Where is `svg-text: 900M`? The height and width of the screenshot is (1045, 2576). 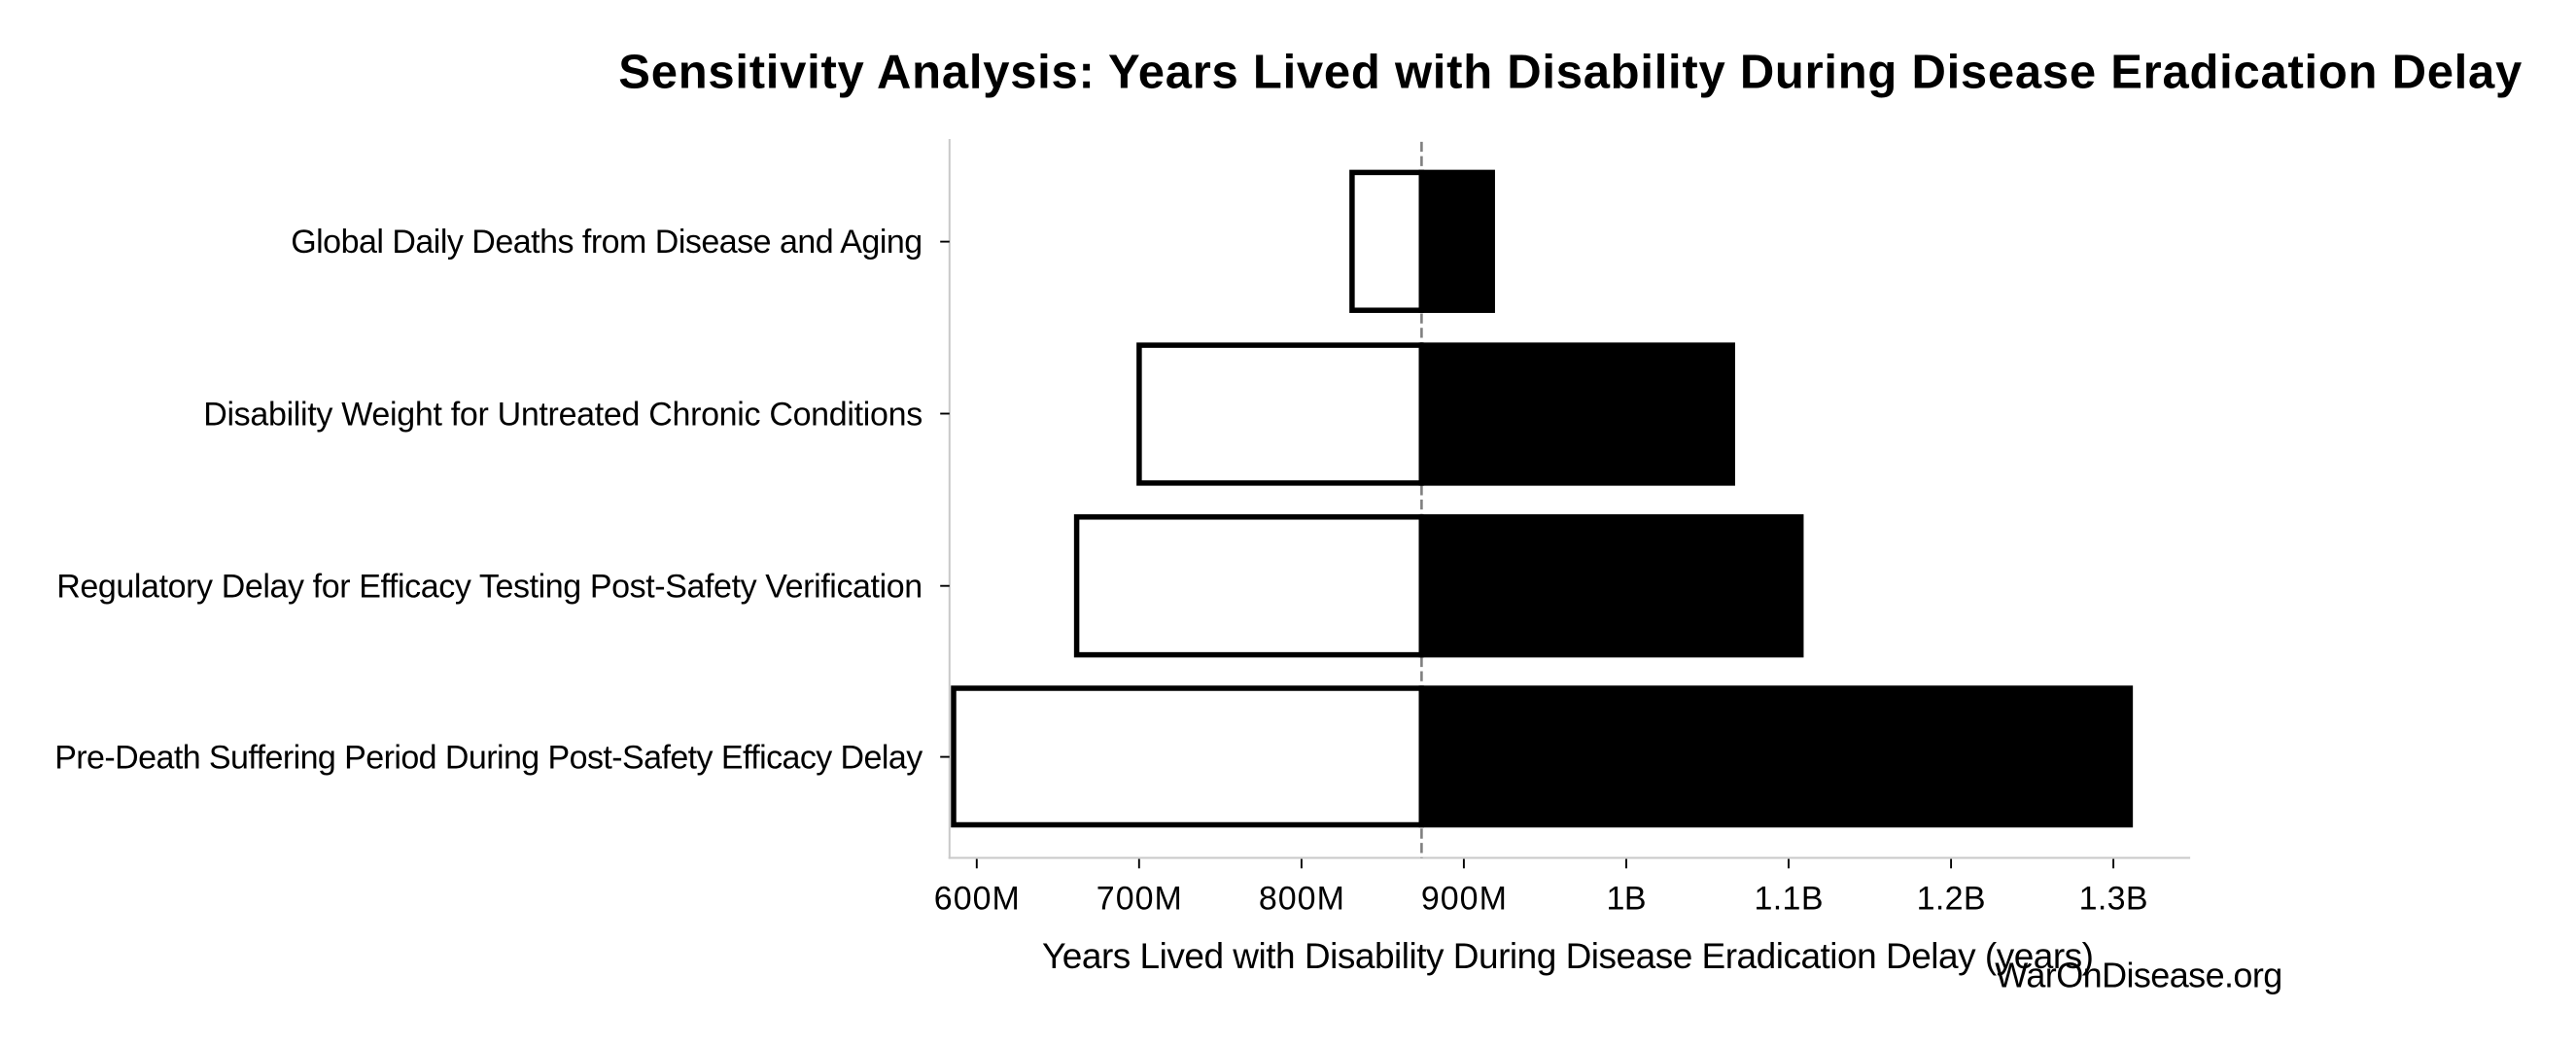
svg-text: 900M is located at coordinates (1464, 898).